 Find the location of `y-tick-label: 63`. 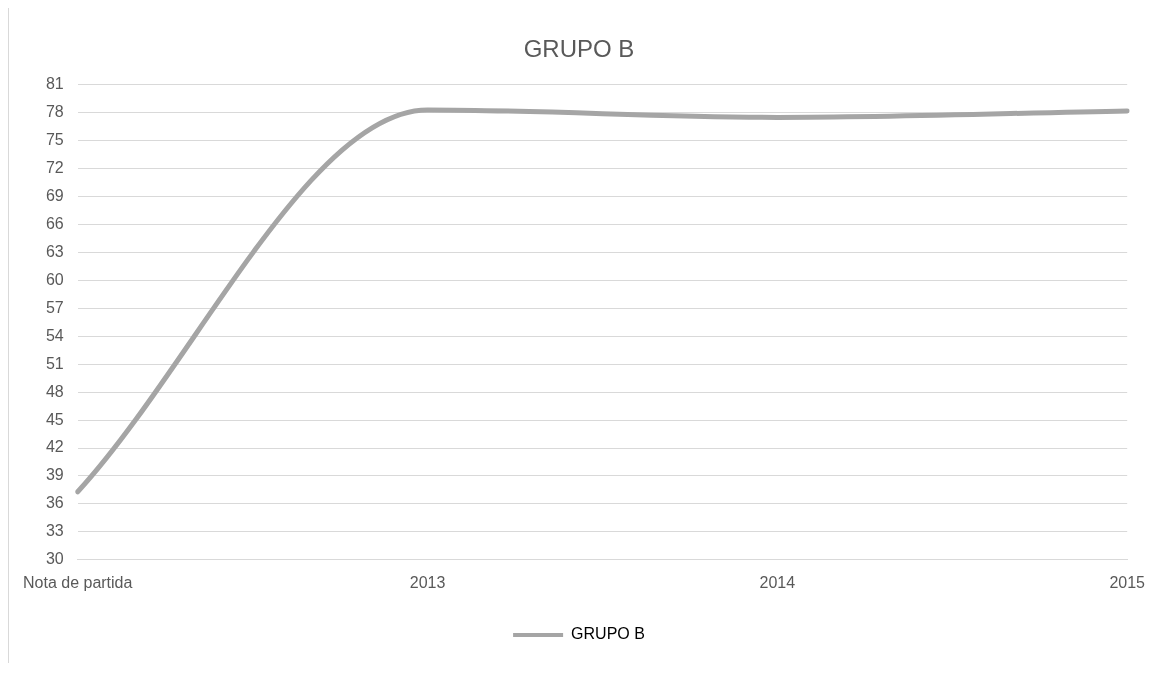

y-tick-label: 63 is located at coordinates (54, 251).